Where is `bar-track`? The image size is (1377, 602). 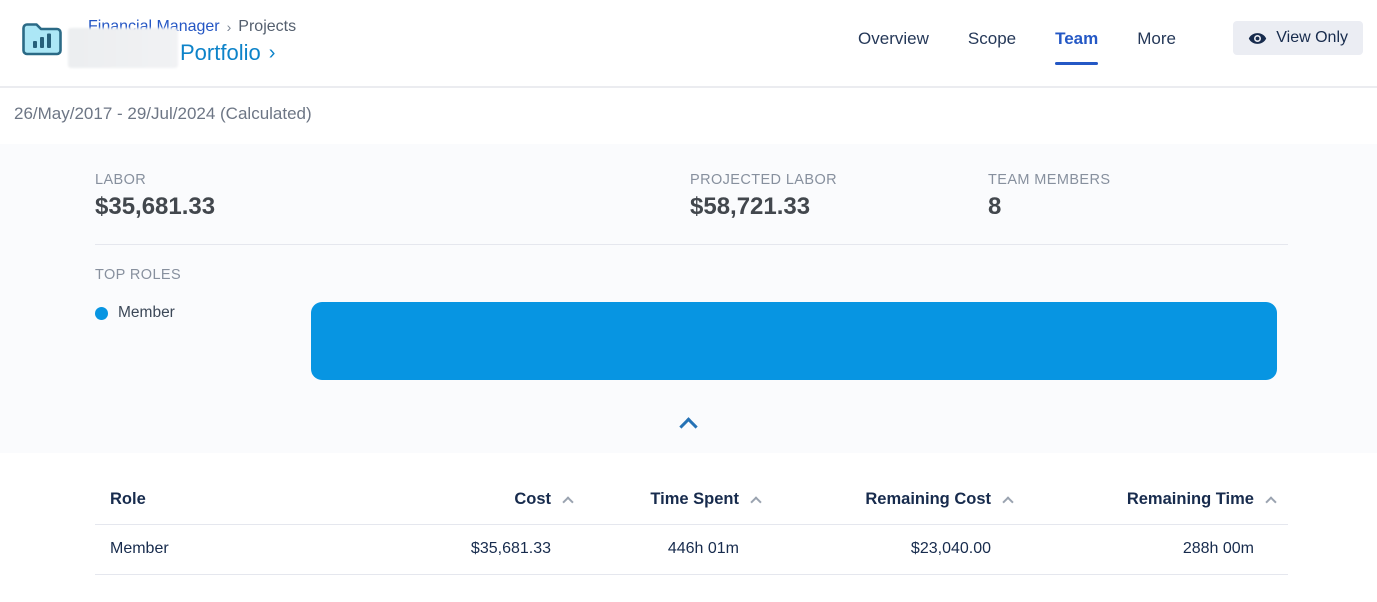 bar-track is located at coordinates (794, 341).